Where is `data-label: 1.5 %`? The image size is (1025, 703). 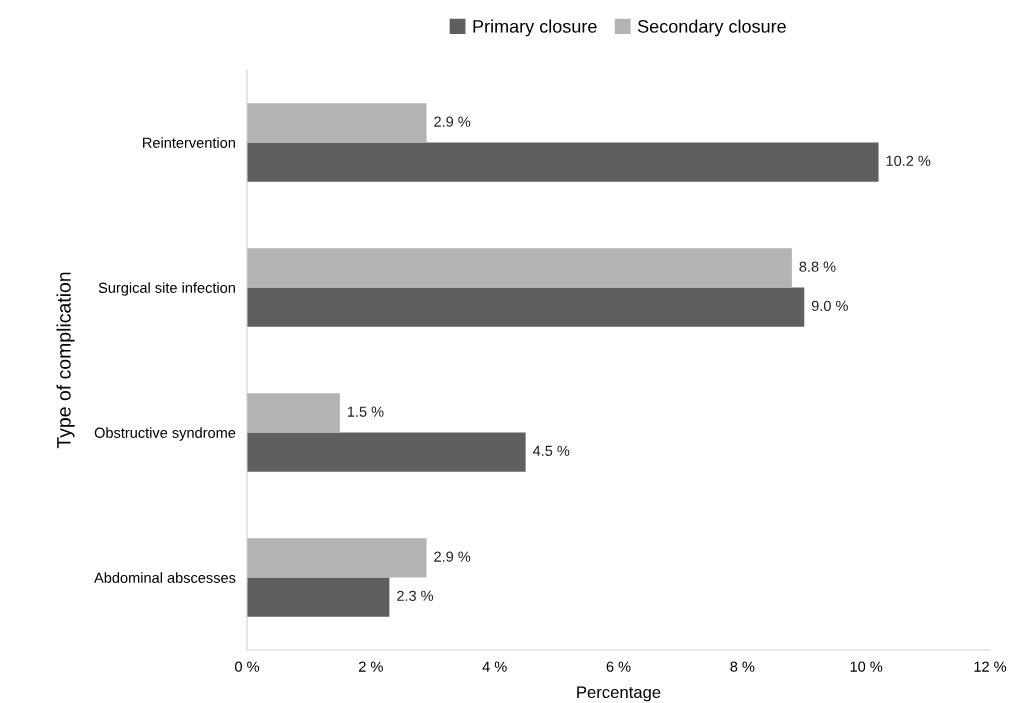
data-label: 1.5 % is located at coordinates (365, 411).